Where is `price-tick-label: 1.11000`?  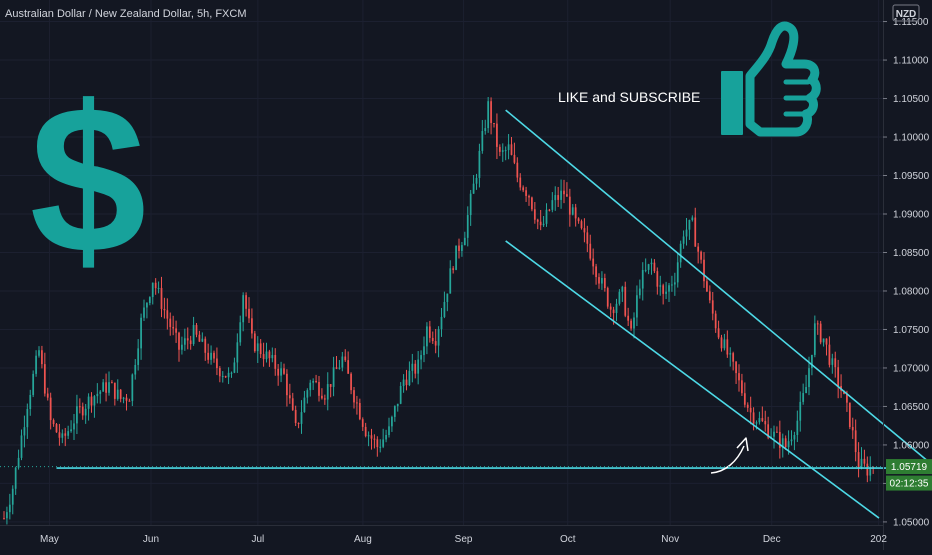
price-tick-label: 1.11000 is located at coordinates (911, 61).